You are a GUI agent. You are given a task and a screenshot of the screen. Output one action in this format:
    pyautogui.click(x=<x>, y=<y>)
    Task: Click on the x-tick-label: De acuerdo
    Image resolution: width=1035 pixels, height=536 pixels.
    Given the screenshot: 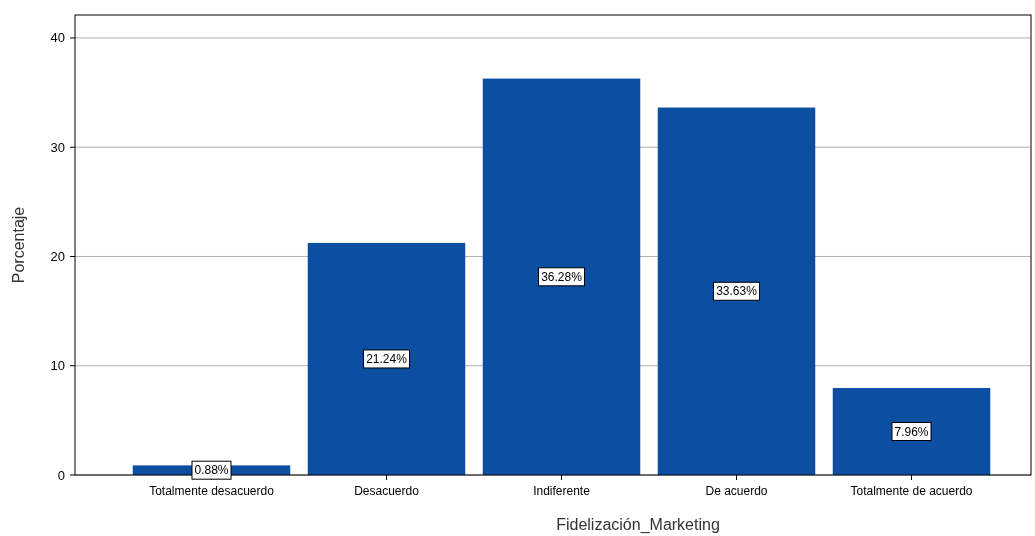 What is the action you would take?
    pyautogui.click(x=736, y=491)
    